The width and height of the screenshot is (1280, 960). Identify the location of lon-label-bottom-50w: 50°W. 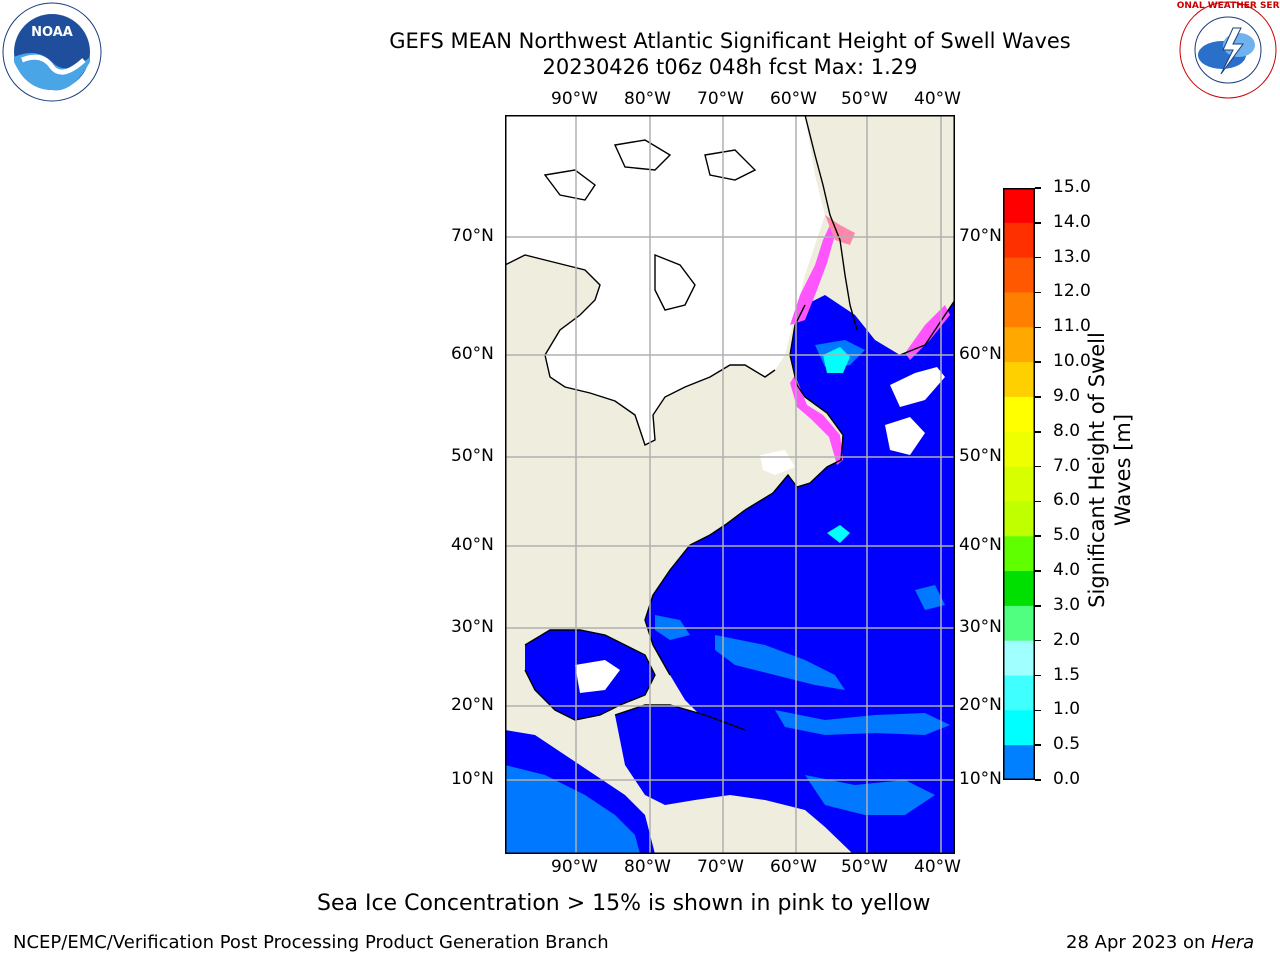
(864, 867).